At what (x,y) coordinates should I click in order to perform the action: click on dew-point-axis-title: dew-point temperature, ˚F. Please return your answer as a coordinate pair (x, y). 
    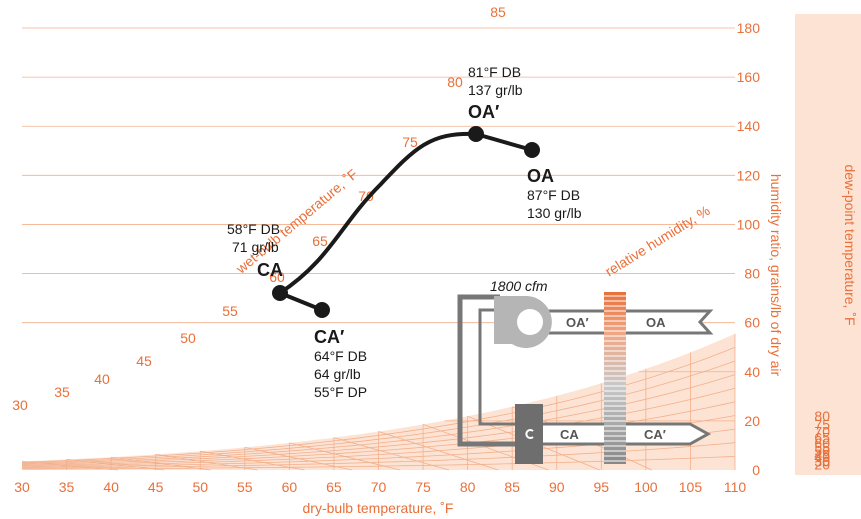
    Looking at the image, I should click on (850, 244).